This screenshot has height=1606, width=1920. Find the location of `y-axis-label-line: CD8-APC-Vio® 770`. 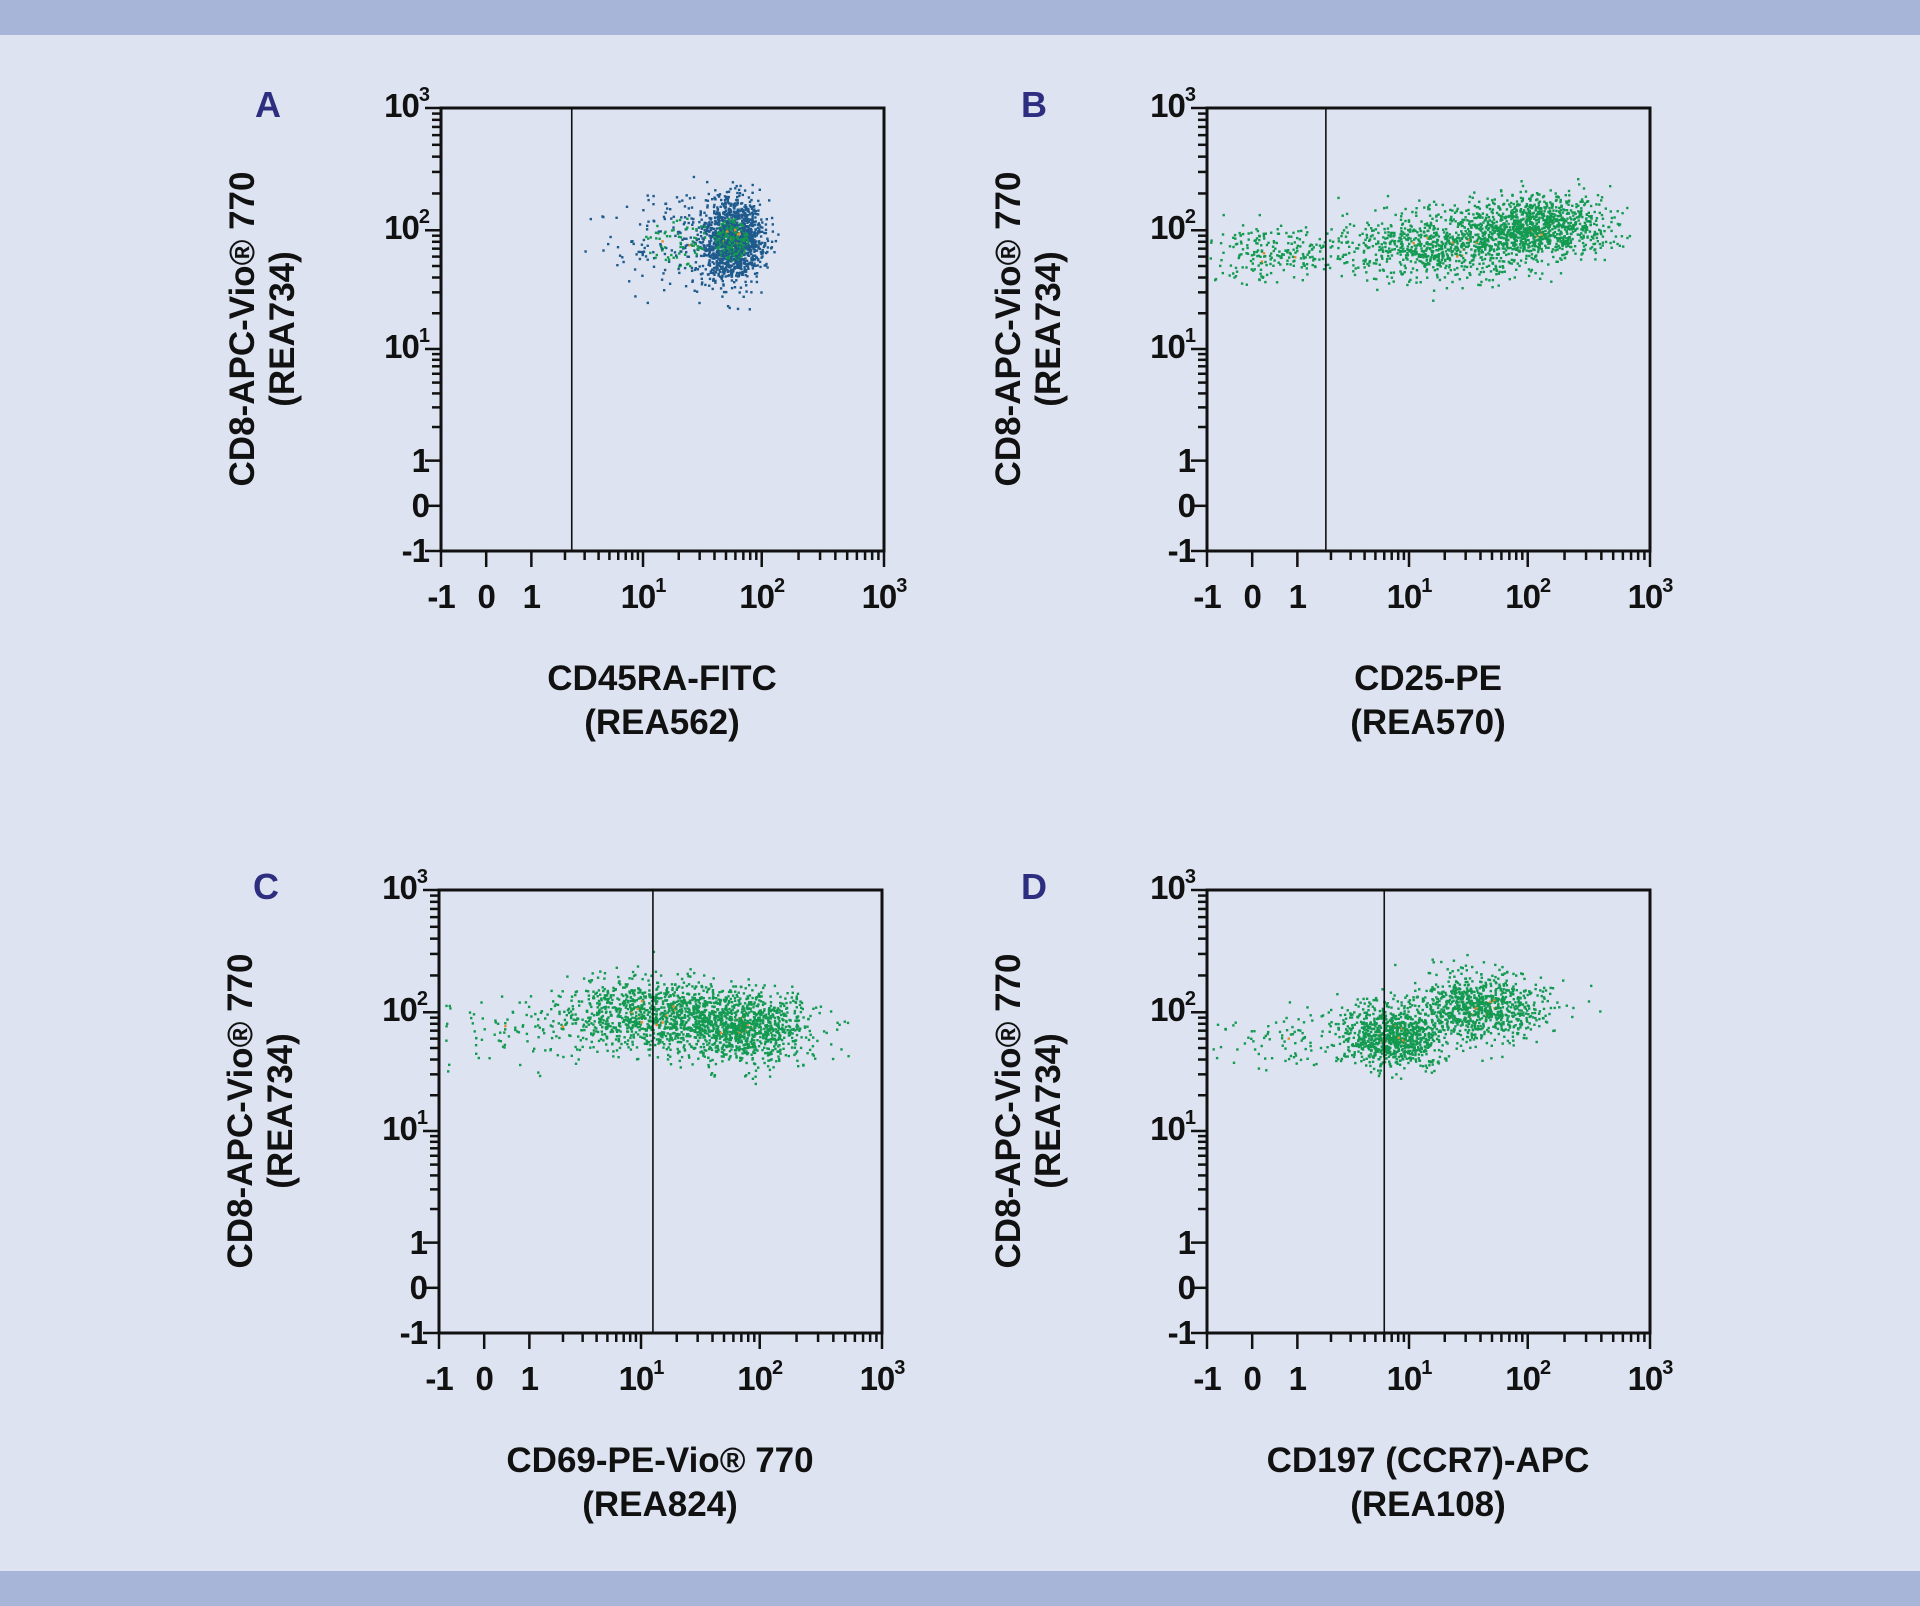

y-axis-label-line: CD8-APC-Vio® 770 is located at coordinates (1008, 329).